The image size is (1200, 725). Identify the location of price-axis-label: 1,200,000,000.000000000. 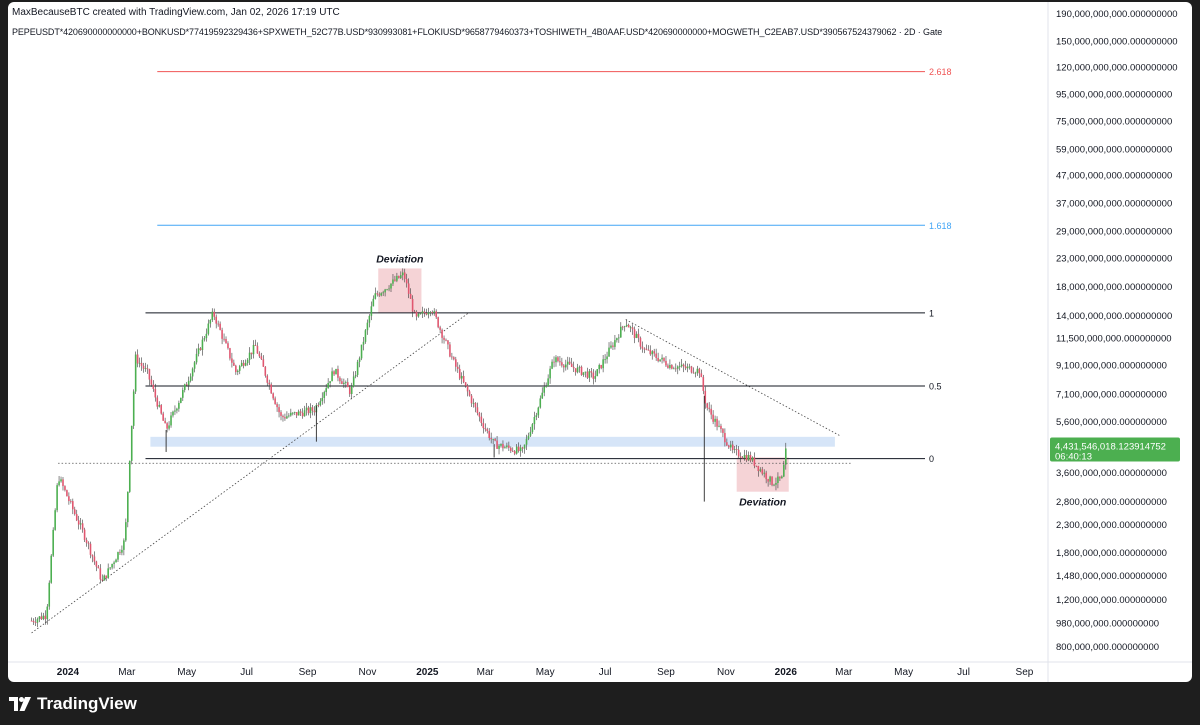
(1111, 600).